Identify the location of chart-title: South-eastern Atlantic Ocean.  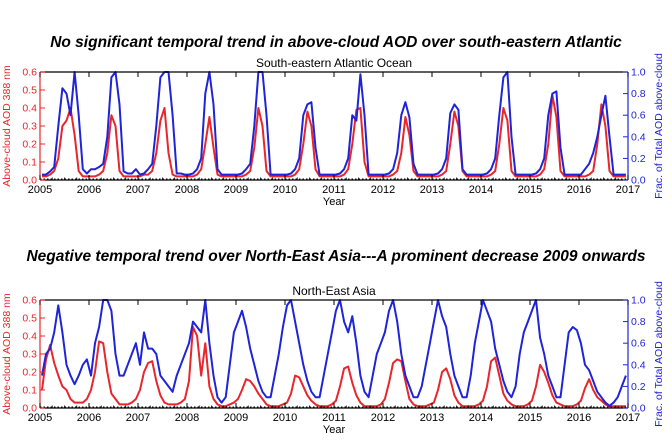
(334, 63).